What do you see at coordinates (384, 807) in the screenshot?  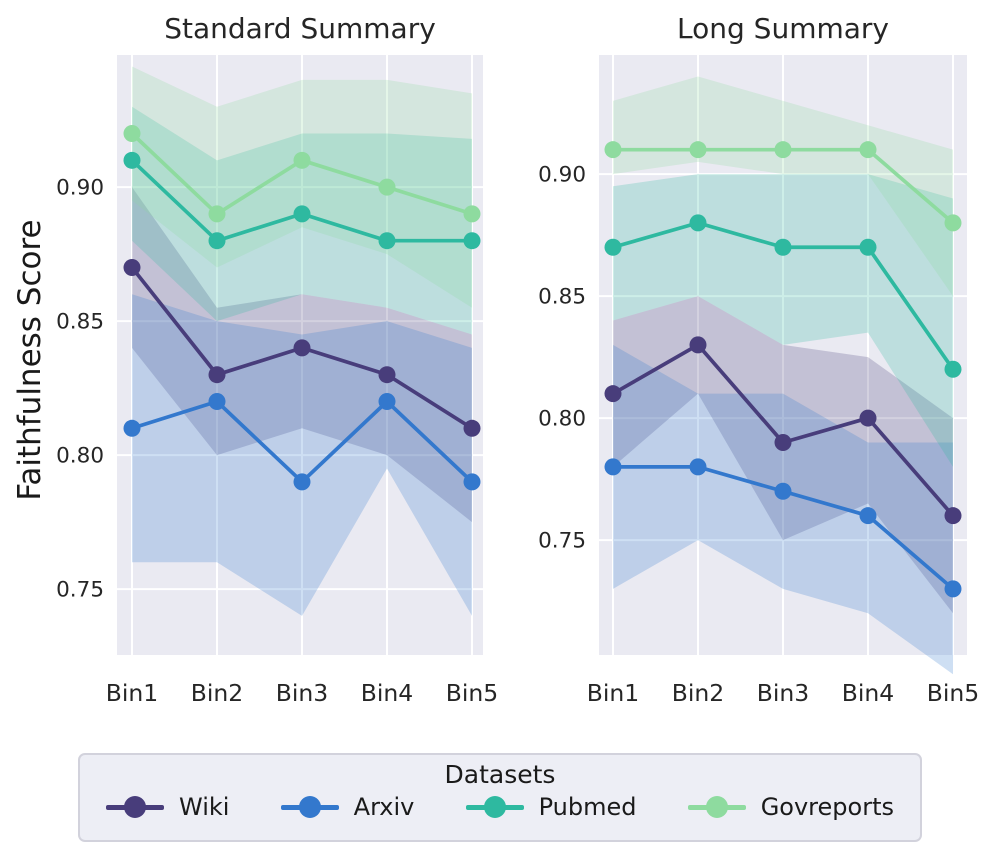 I see `legend-label: Arxiv` at bounding box center [384, 807].